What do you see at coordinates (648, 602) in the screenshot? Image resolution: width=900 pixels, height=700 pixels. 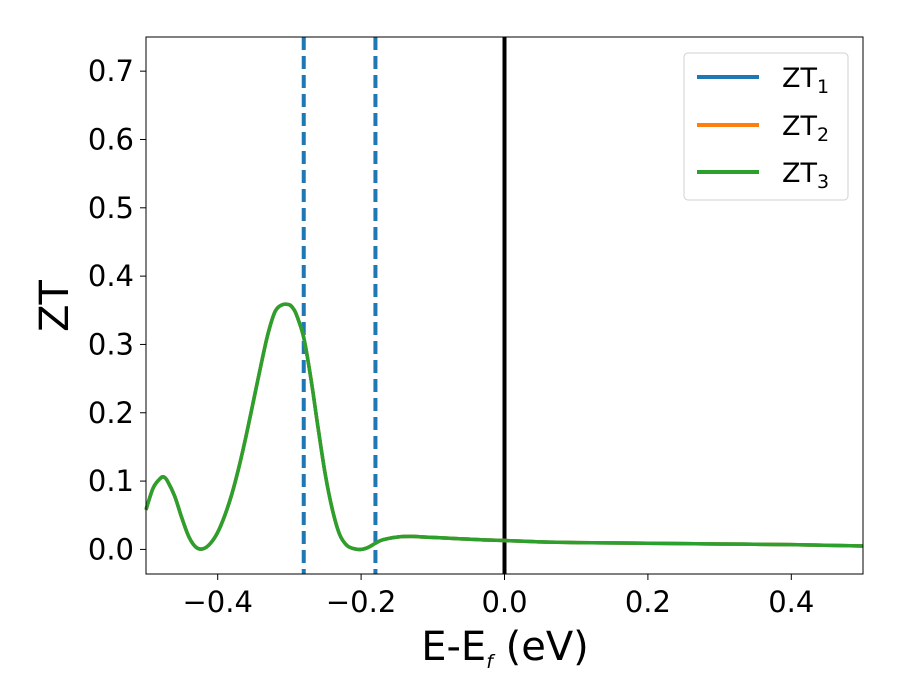 I see `x-tick-label: 0.2` at bounding box center [648, 602].